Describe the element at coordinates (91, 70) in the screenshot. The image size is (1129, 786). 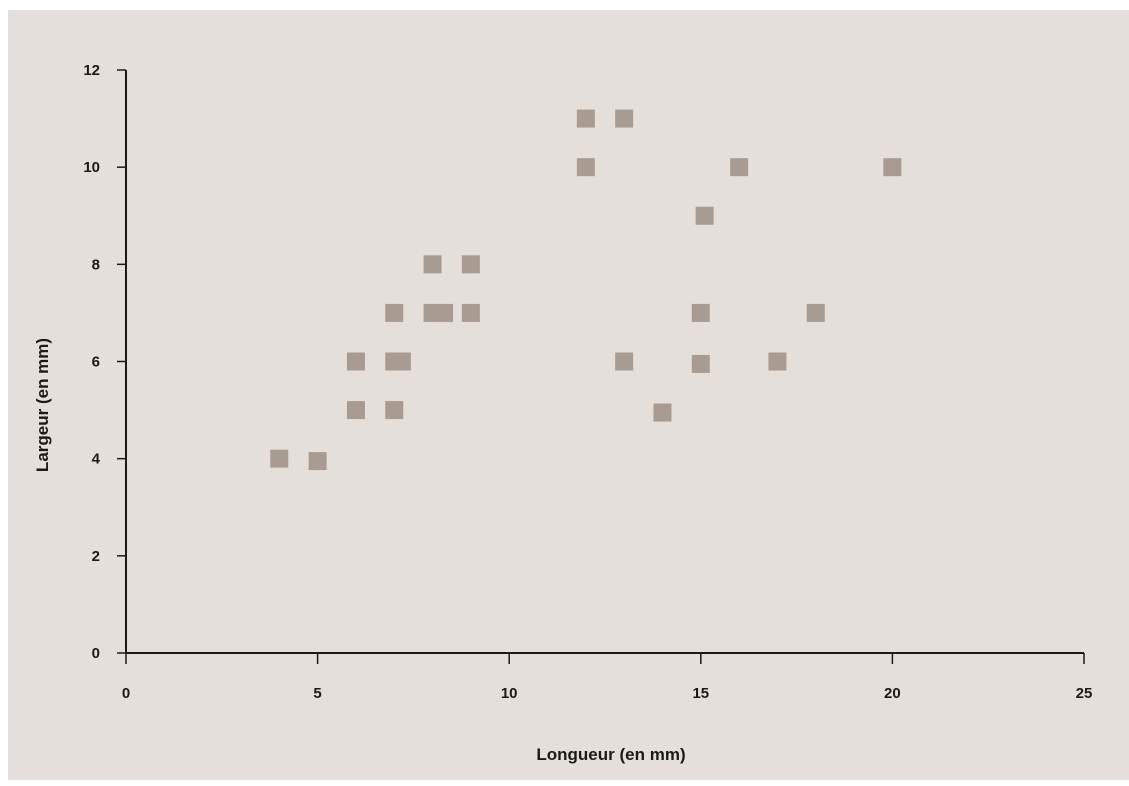
I see `y-tick-label: 12` at that location.